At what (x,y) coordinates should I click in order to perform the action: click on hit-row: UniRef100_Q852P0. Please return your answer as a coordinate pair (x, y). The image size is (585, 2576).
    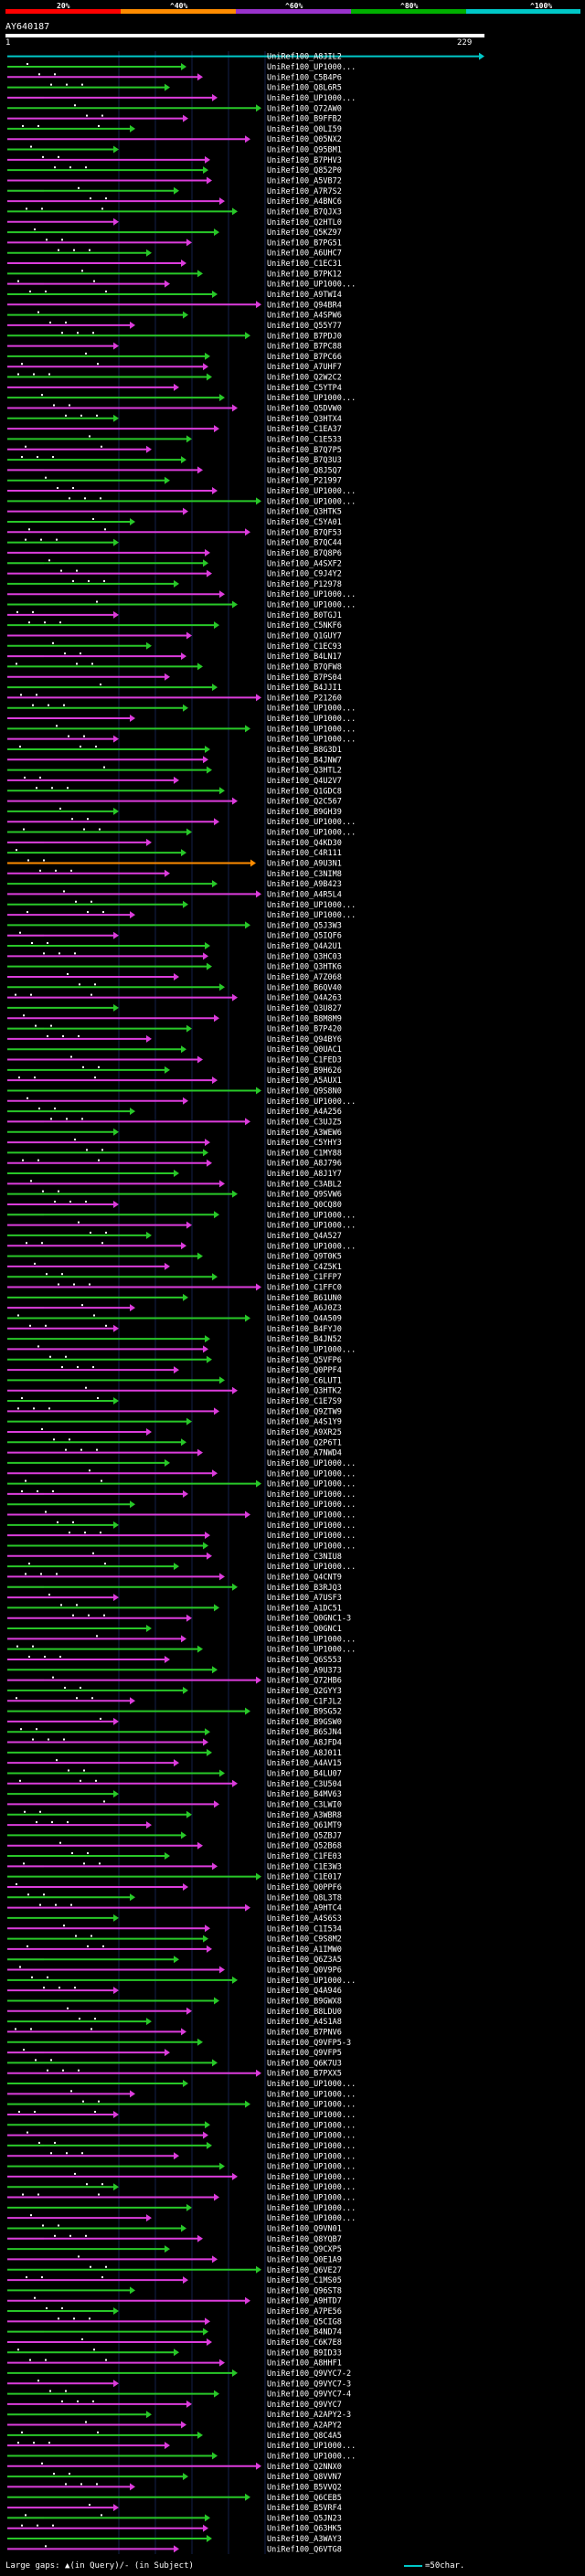
    Looking at the image, I should click on (175, 170).